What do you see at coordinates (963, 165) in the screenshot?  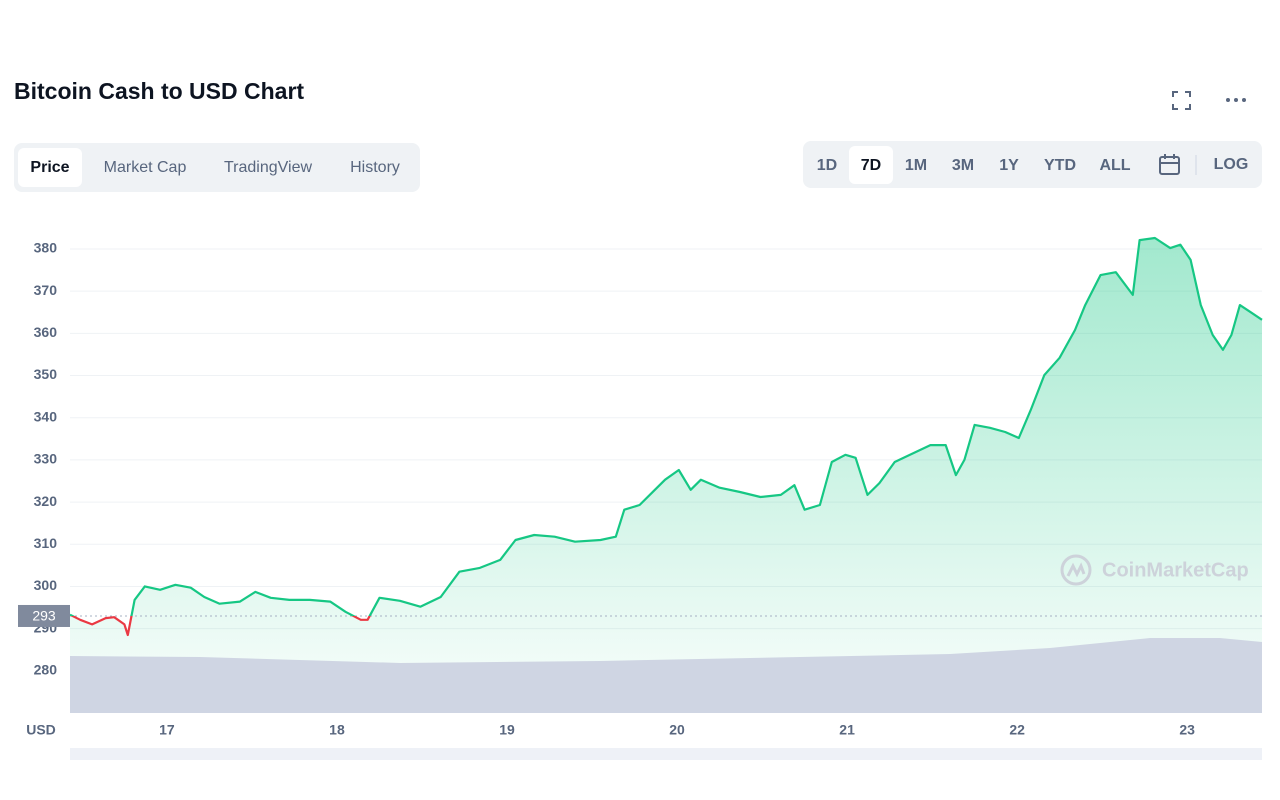 I see `range-button: 3M` at bounding box center [963, 165].